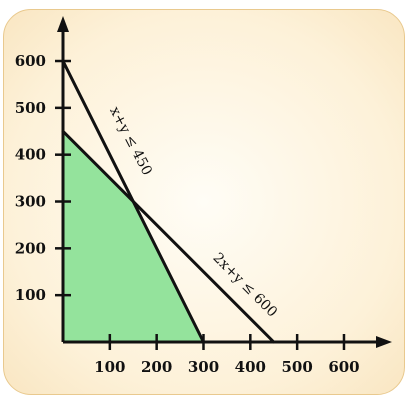 The height and width of the screenshot is (400, 412). I want to click on x-tick-label: 300, so click(203, 367).